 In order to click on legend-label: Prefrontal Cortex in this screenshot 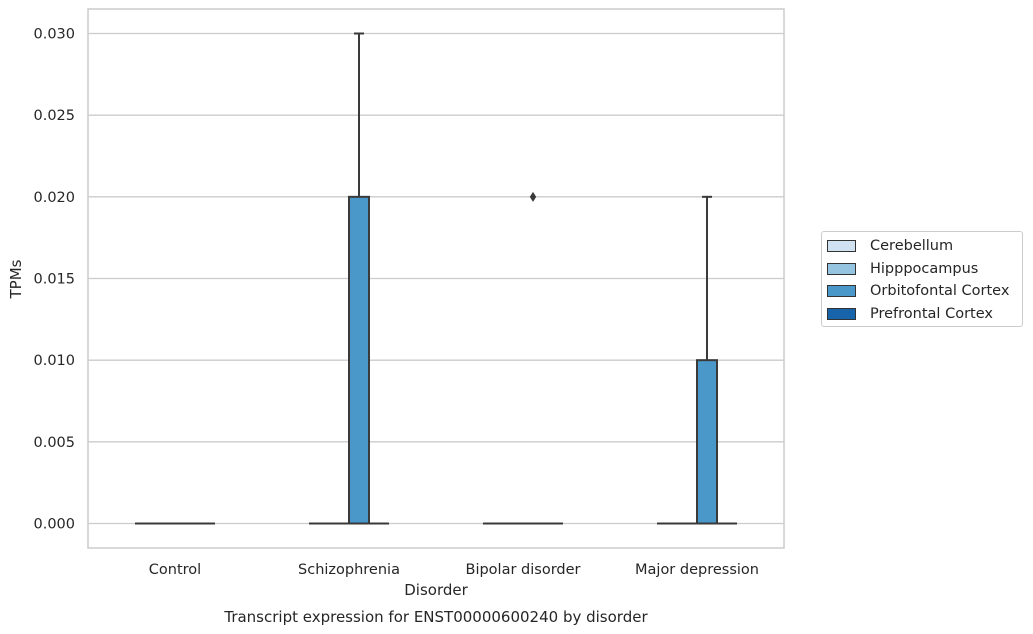, I will do `click(931, 313)`.